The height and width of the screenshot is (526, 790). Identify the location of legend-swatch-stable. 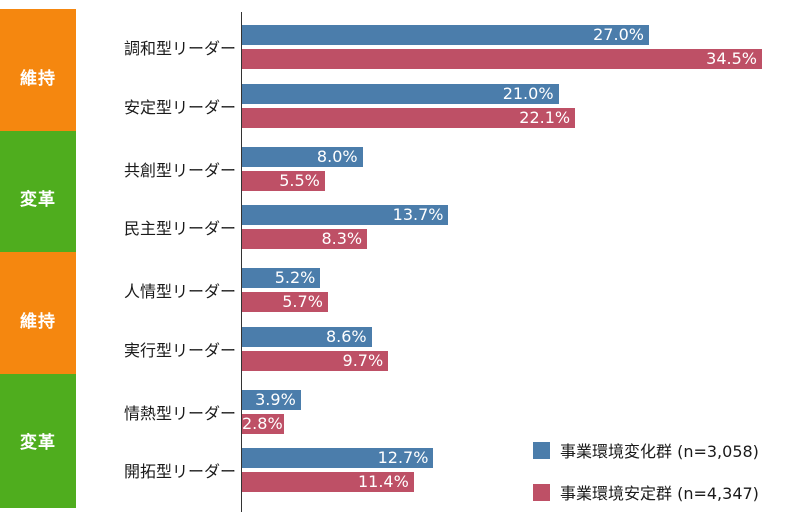
(541, 492).